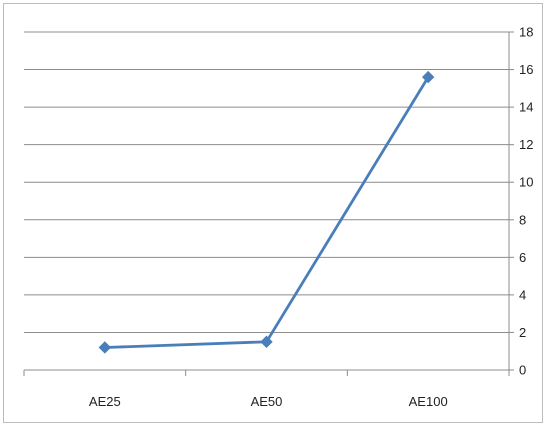 This screenshot has height=428, width=550. Describe the element at coordinates (522, 294) in the screenshot. I see `y-tick-label: 4` at that location.